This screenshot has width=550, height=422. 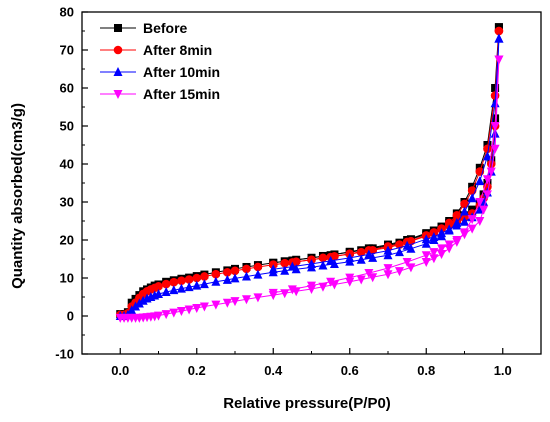 What do you see at coordinates (181, 94) in the screenshot?
I see `legend-label: After 15min` at bounding box center [181, 94].